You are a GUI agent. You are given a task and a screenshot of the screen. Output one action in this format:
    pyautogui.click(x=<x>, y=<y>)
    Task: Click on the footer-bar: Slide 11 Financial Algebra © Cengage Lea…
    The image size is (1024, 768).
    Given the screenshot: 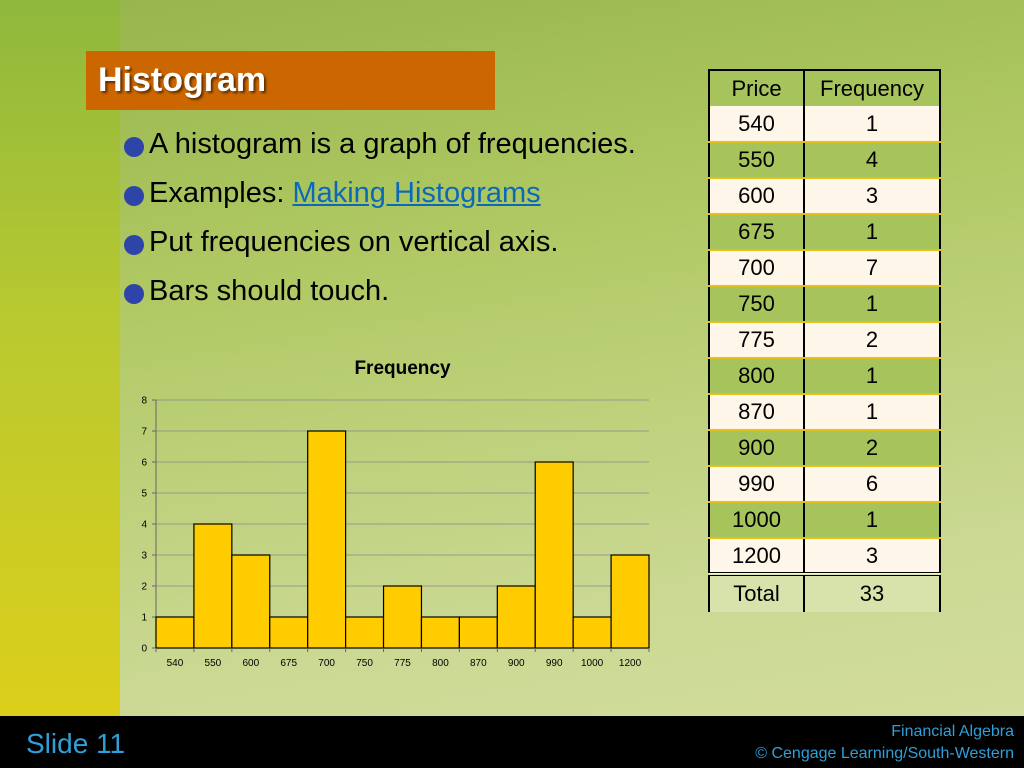 What is the action you would take?
    pyautogui.click(x=512, y=742)
    